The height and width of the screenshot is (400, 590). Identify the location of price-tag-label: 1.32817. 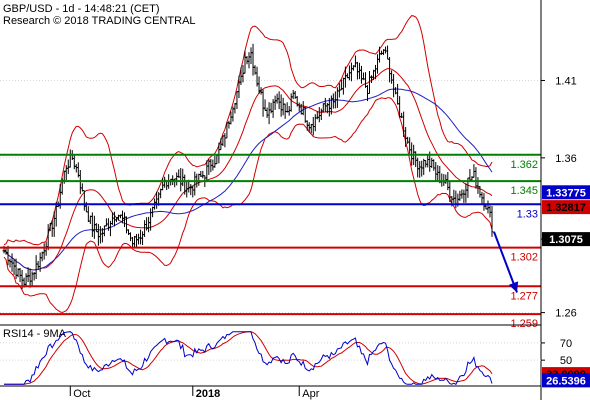
(566, 208).